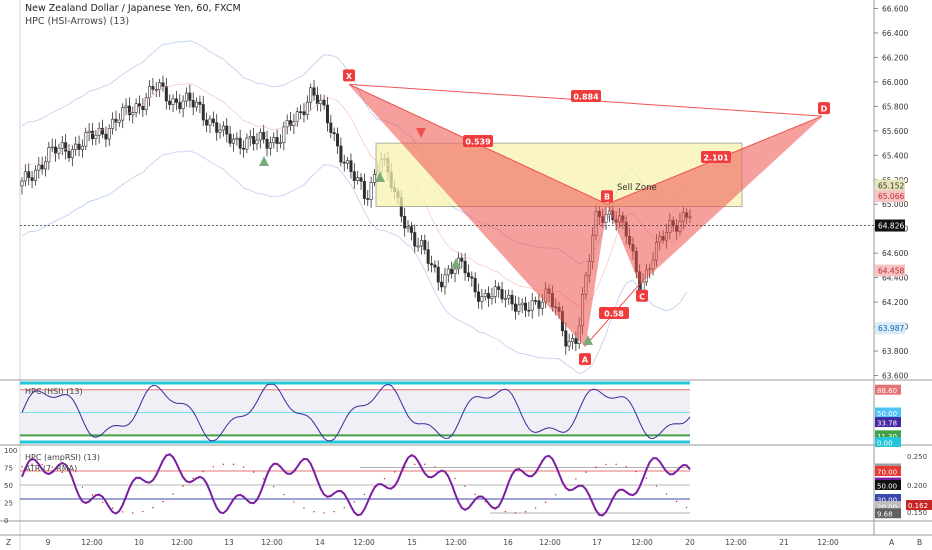 This screenshot has width=932, height=550. I want to click on point-b-label: B, so click(607, 197).